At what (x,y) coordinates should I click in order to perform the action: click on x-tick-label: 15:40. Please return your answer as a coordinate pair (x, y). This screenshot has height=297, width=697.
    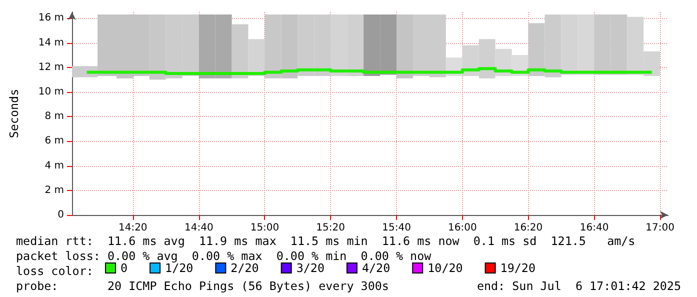
    Looking at the image, I should click on (396, 228).